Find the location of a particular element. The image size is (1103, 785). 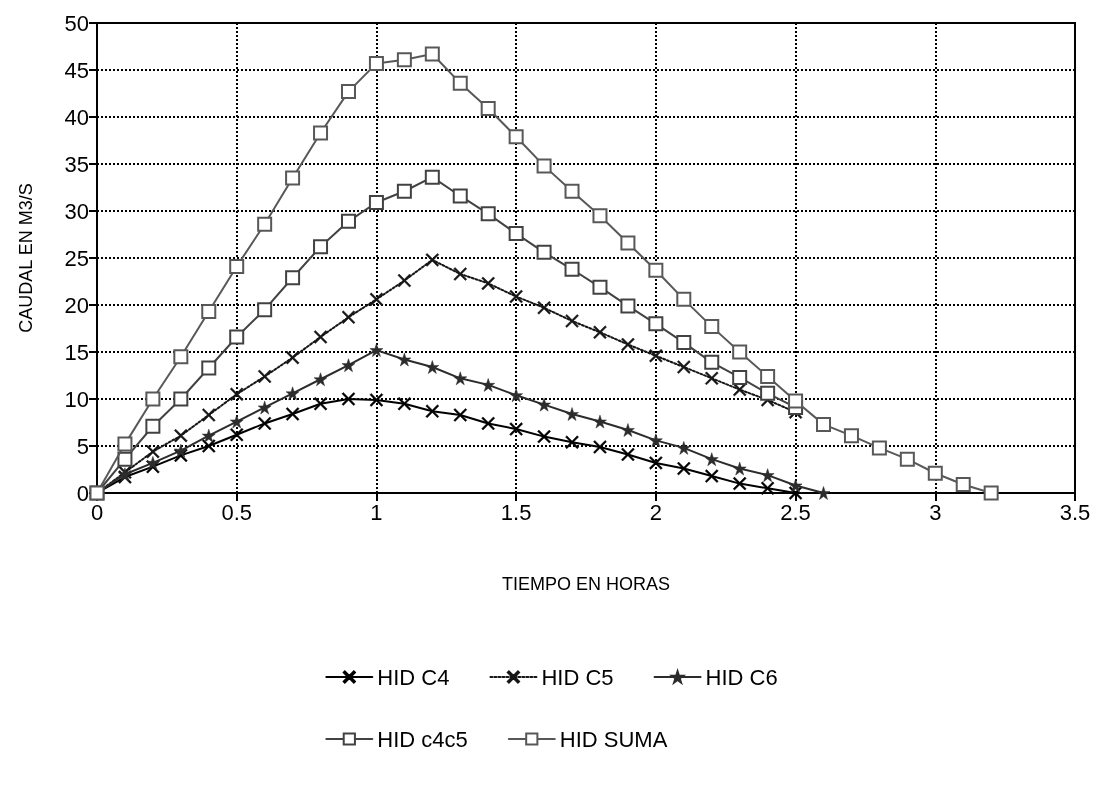

x-tick-label: 2 is located at coordinates (655, 512).